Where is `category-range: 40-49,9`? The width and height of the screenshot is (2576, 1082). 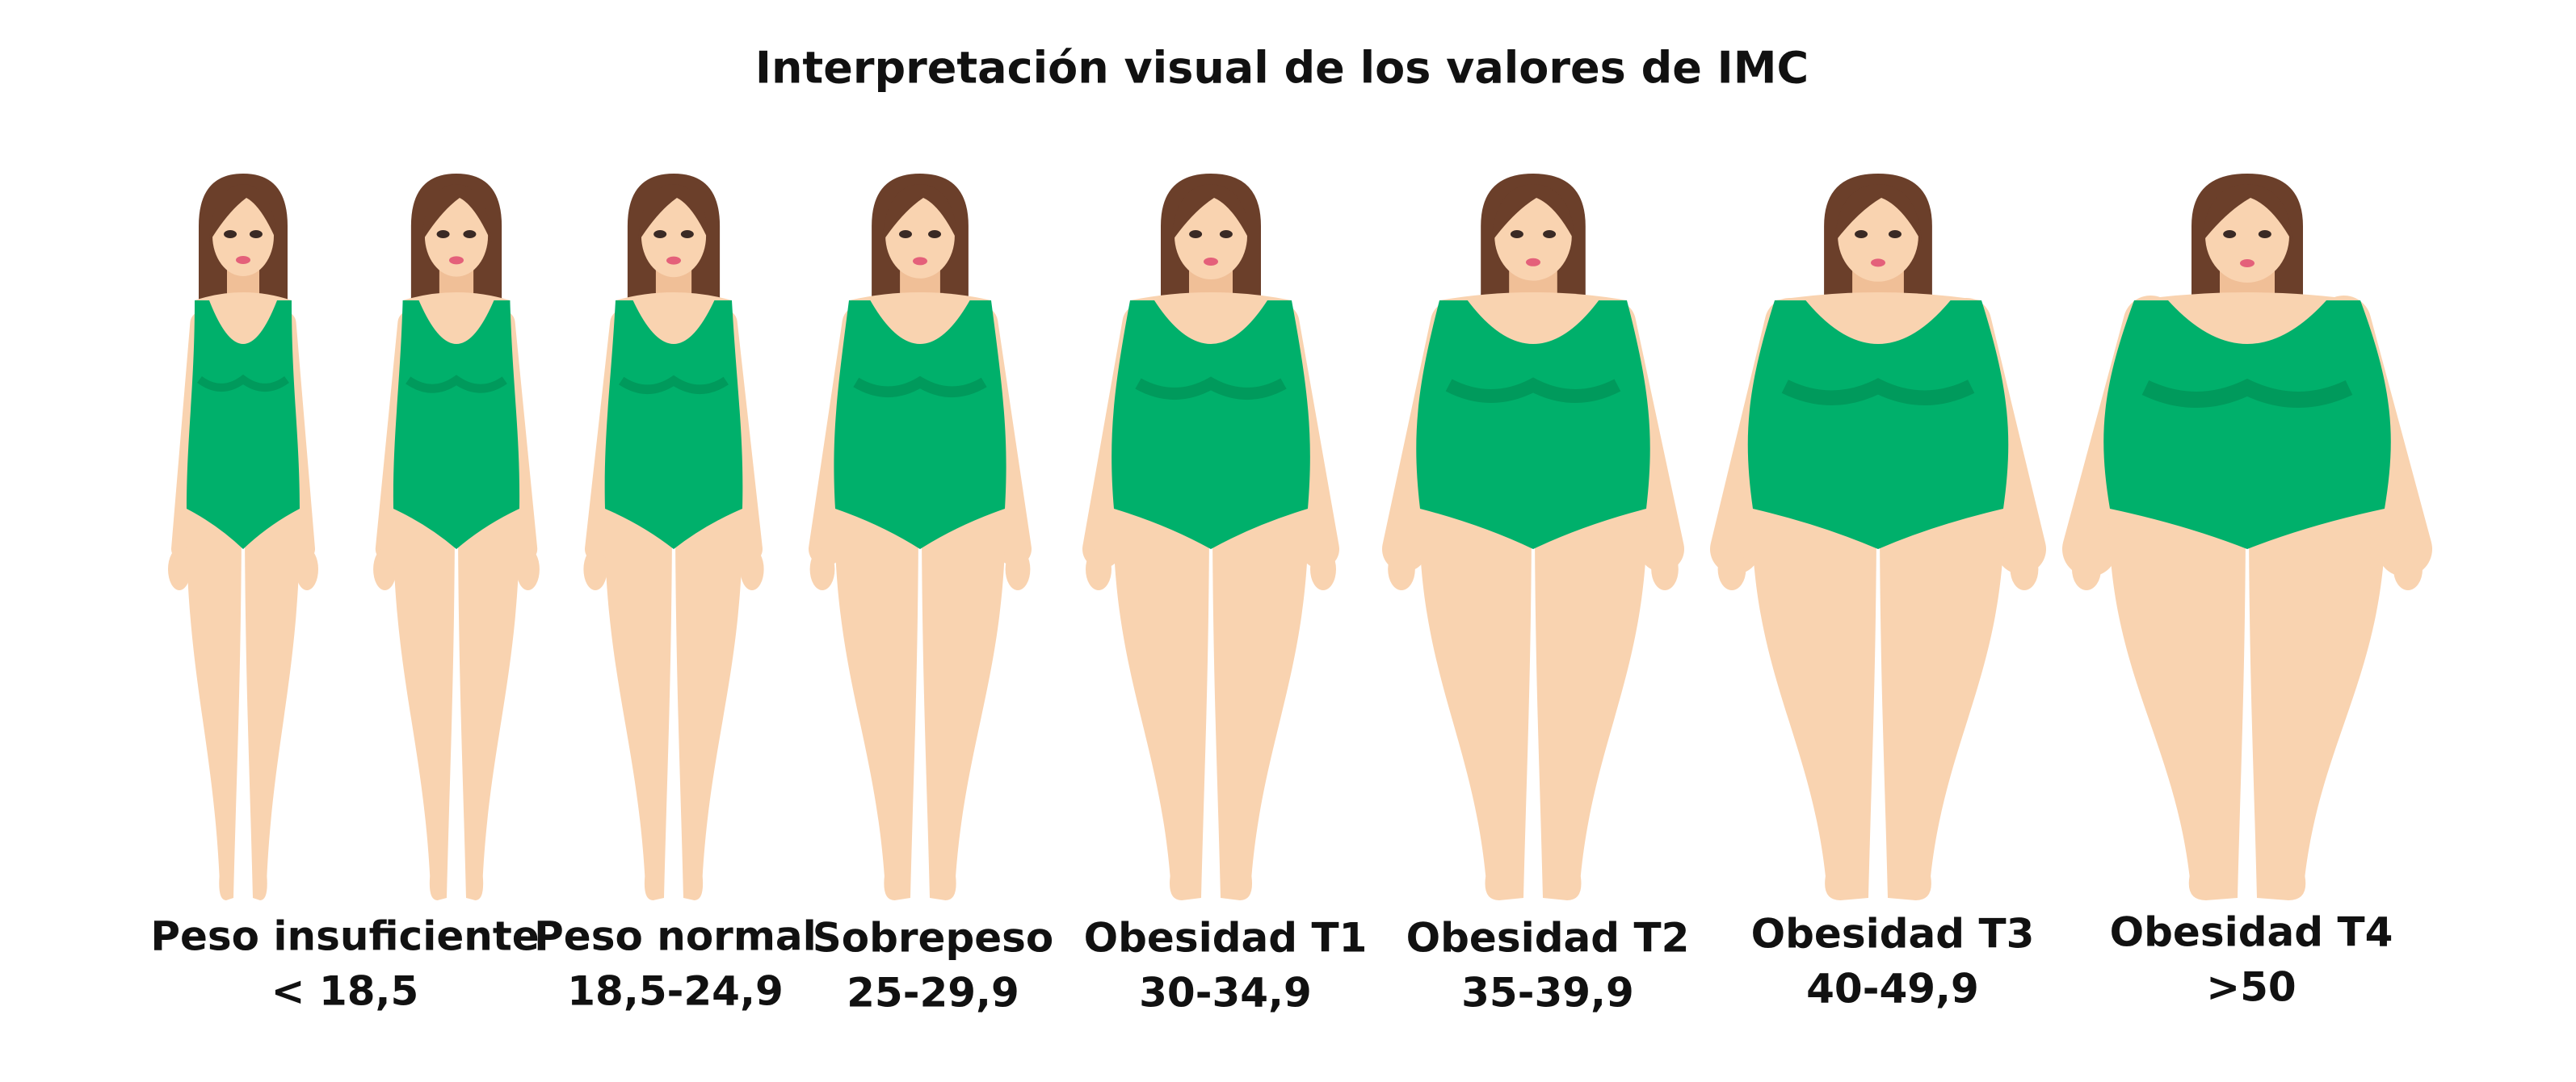 category-range: 40-49,9 is located at coordinates (1892, 989).